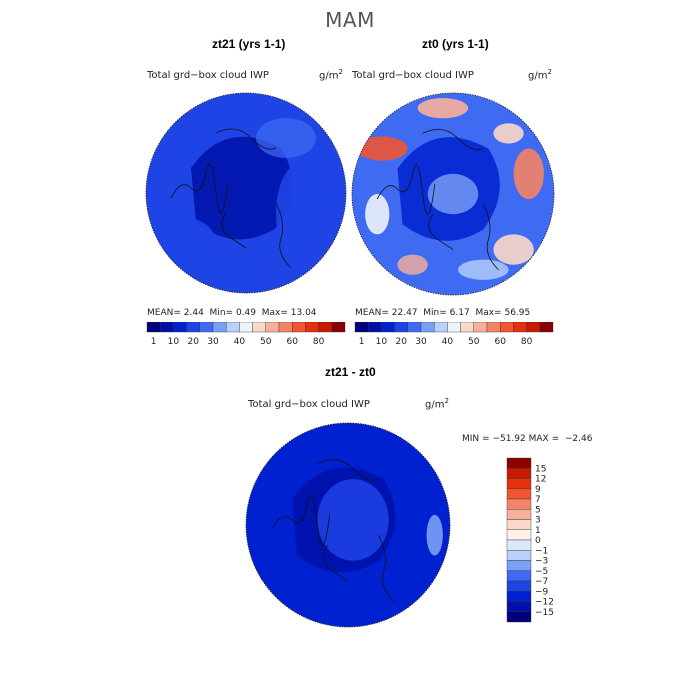  I want to click on panel3-polar-map, so click(348, 525).